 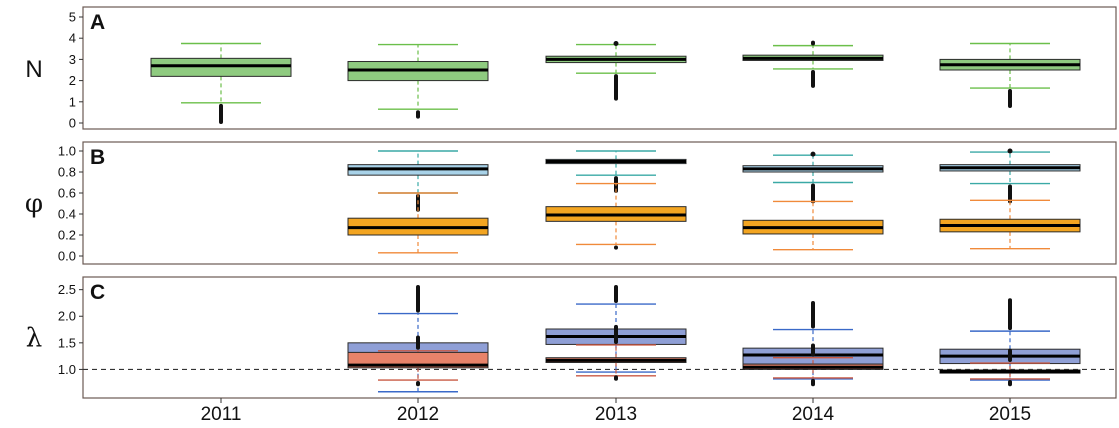 What do you see at coordinates (72, 38) in the screenshot?
I see `y-tick-label: 4` at bounding box center [72, 38].